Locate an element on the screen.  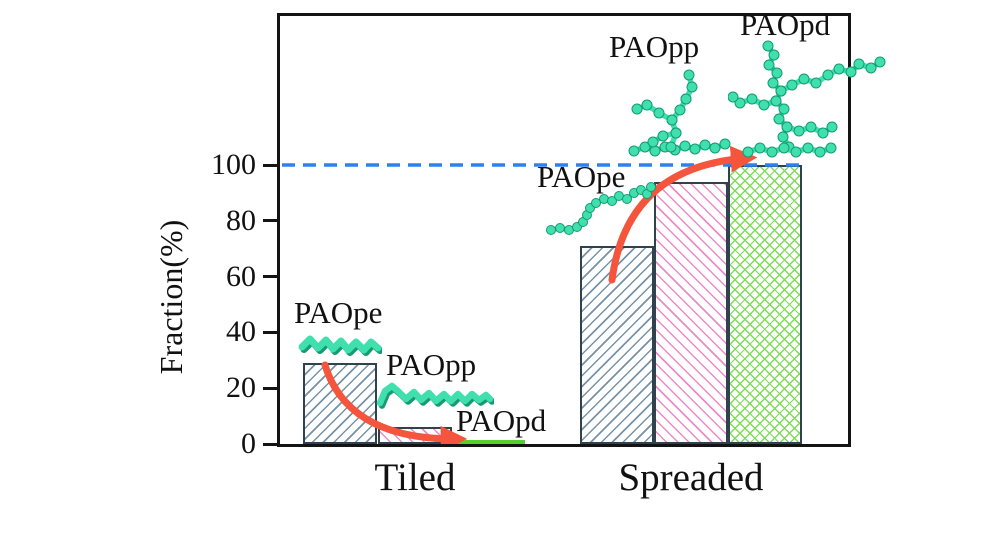
bar-spreaded-paopp is located at coordinates (691, 312).